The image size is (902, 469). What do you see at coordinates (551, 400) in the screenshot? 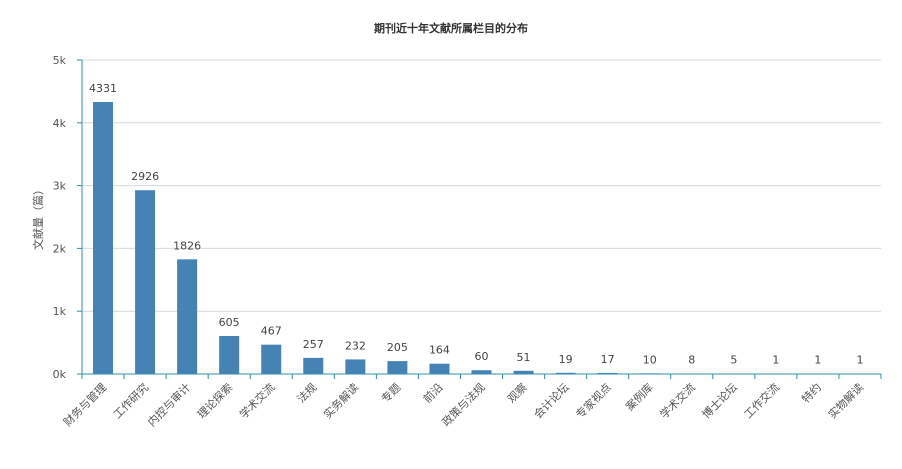
I see `x-tick-label: 会计论坛` at bounding box center [551, 400].